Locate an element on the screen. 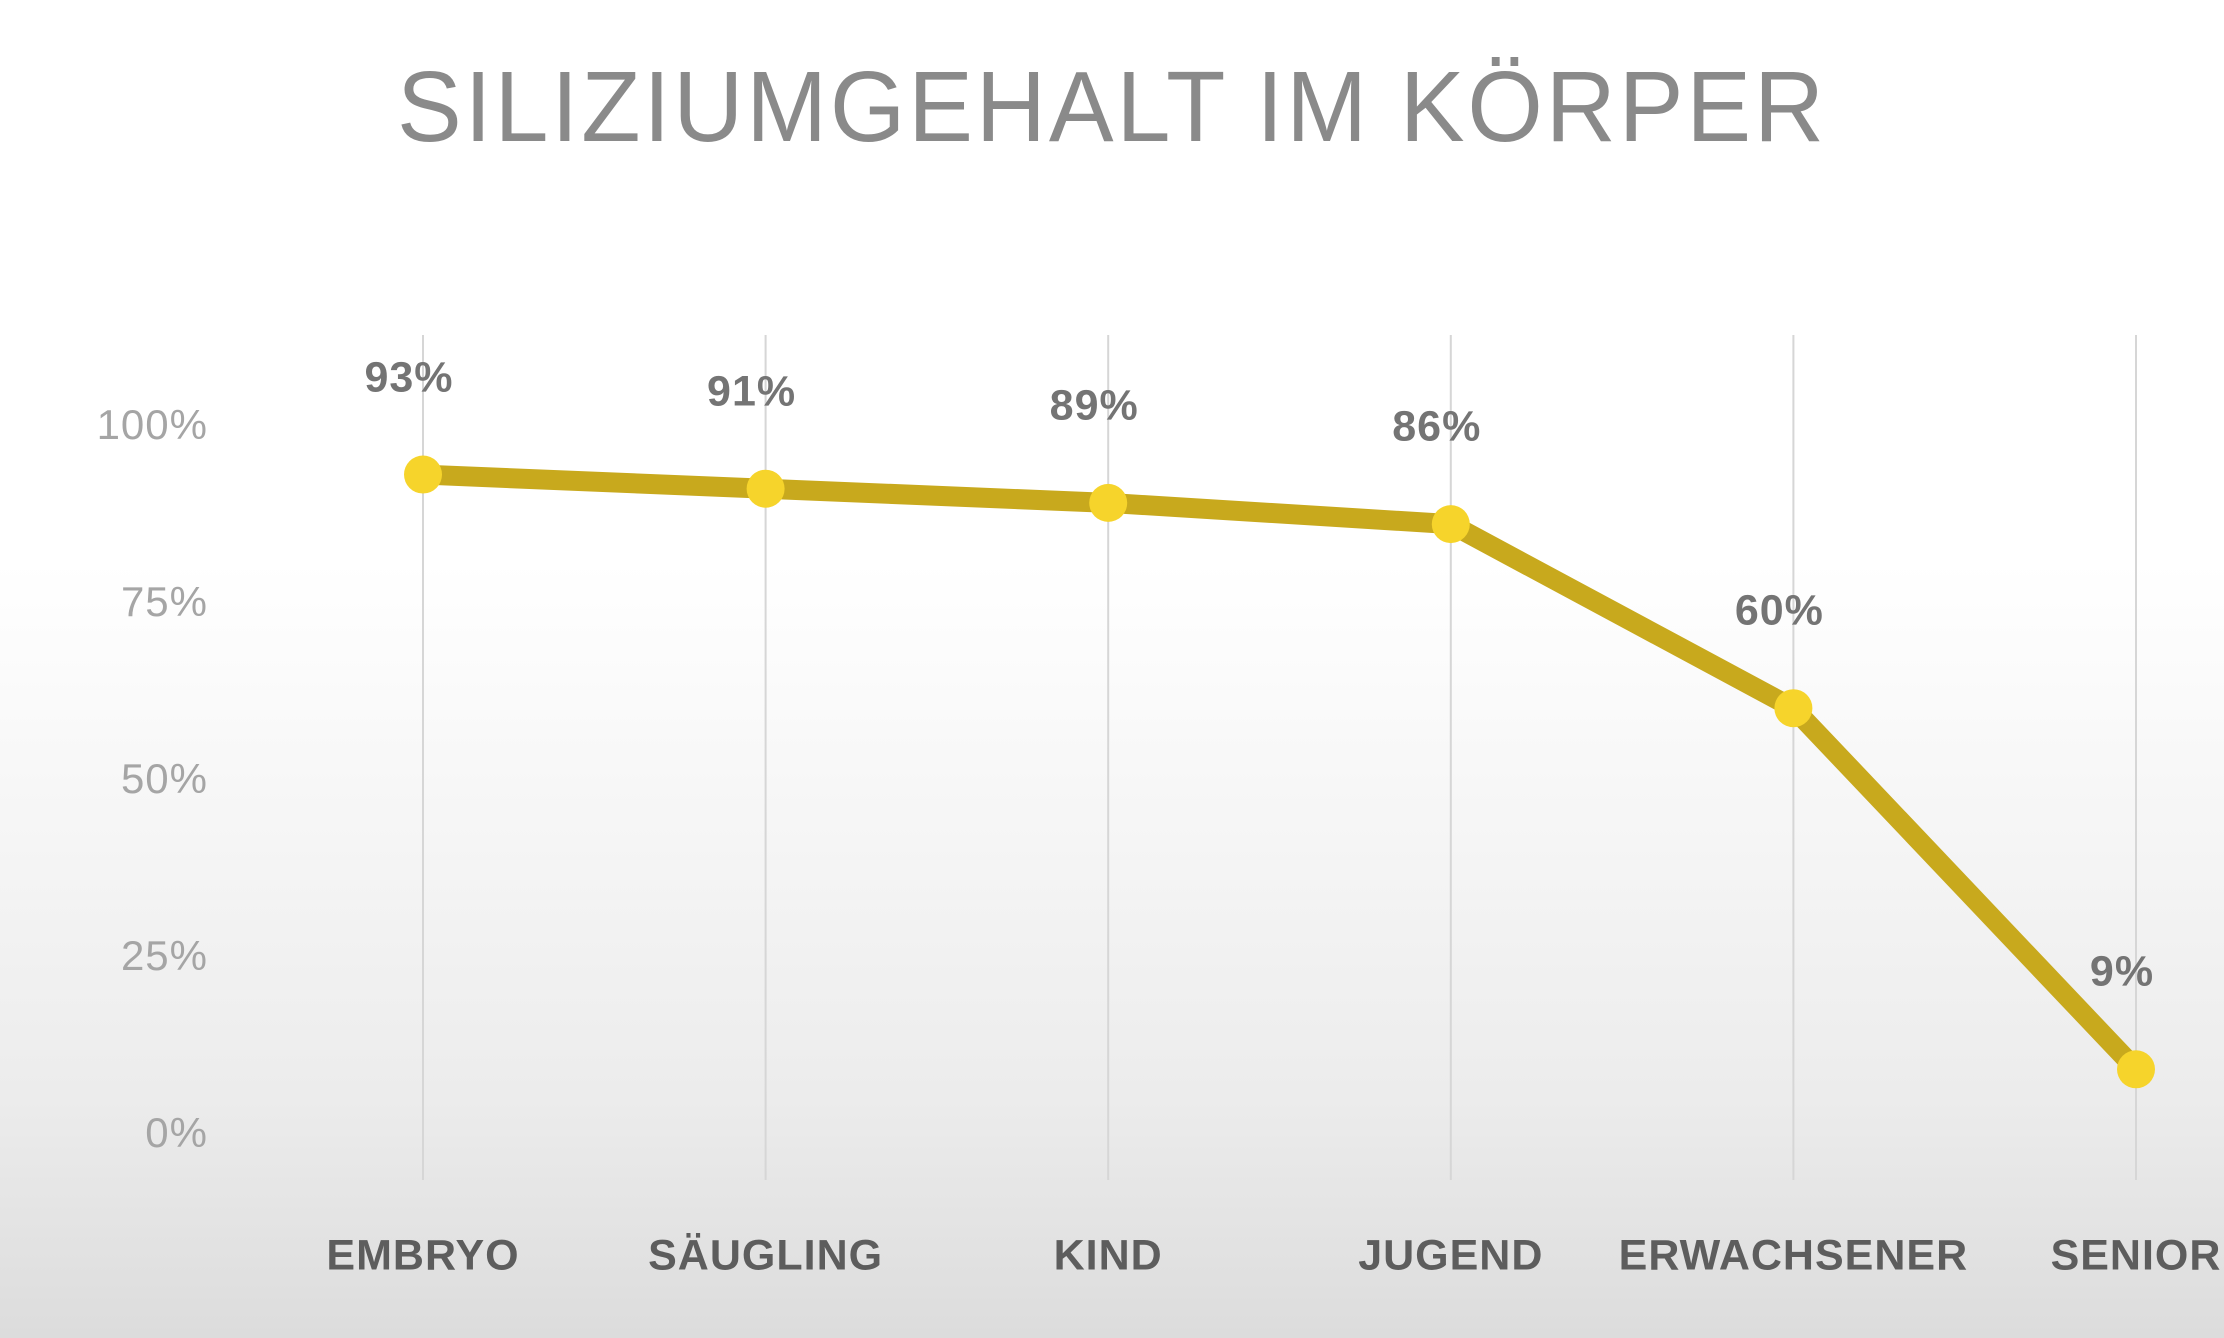 Image resolution: width=2224 pixels, height=1338 pixels. data-label: 60% is located at coordinates (1779, 610).